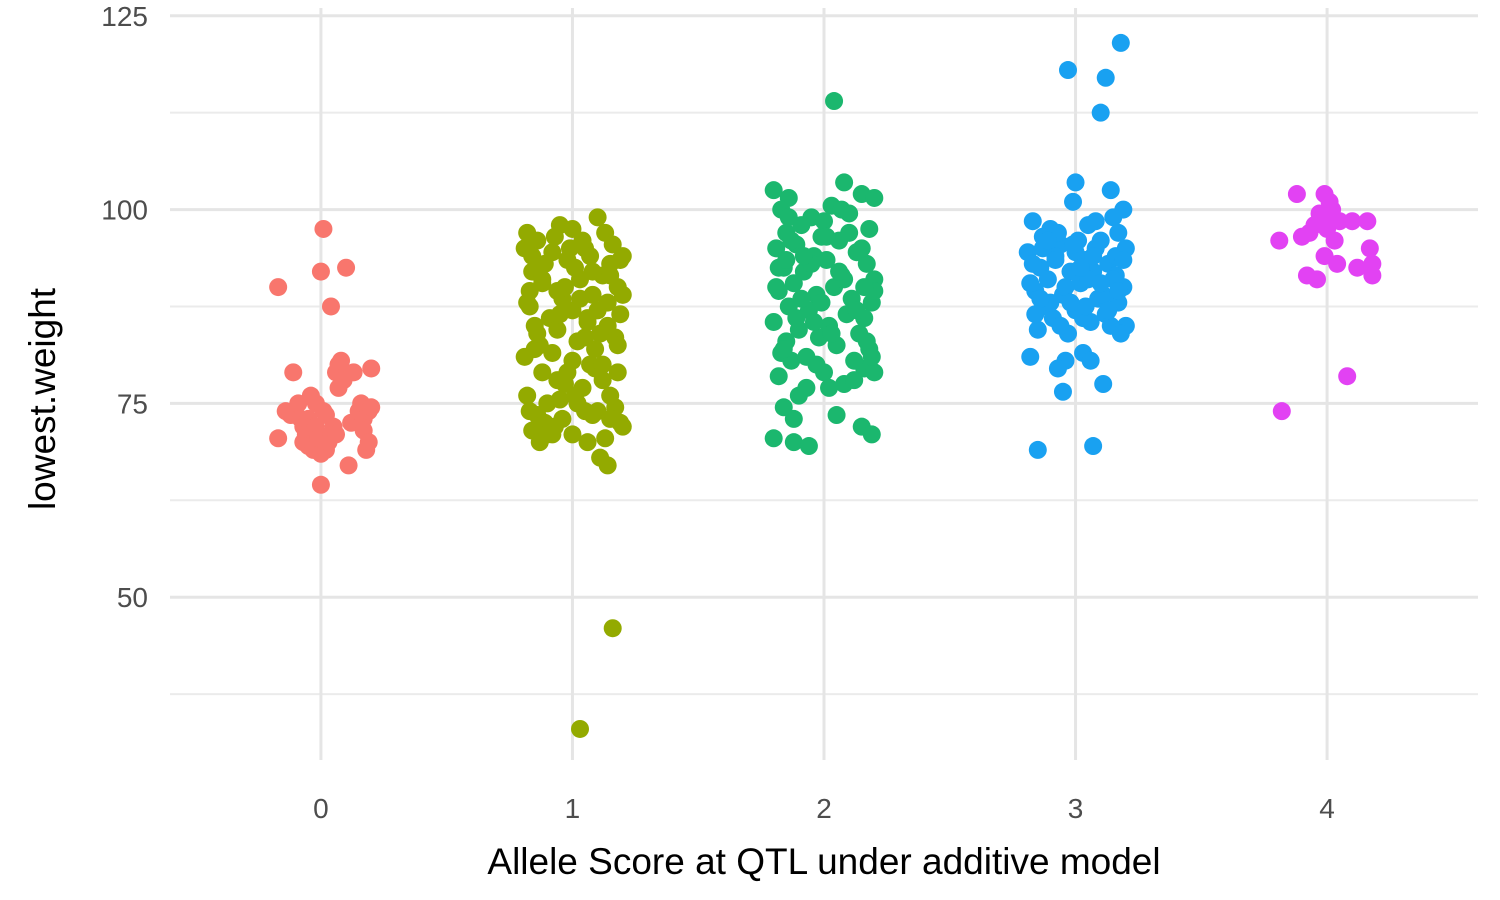 Image resolution: width=1500 pixels, height=900 pixels. Describe the element at coordinates (823, 861) in the screenshot. I see `x-axis-title: Allele Score at QTL under additive model` at that location.